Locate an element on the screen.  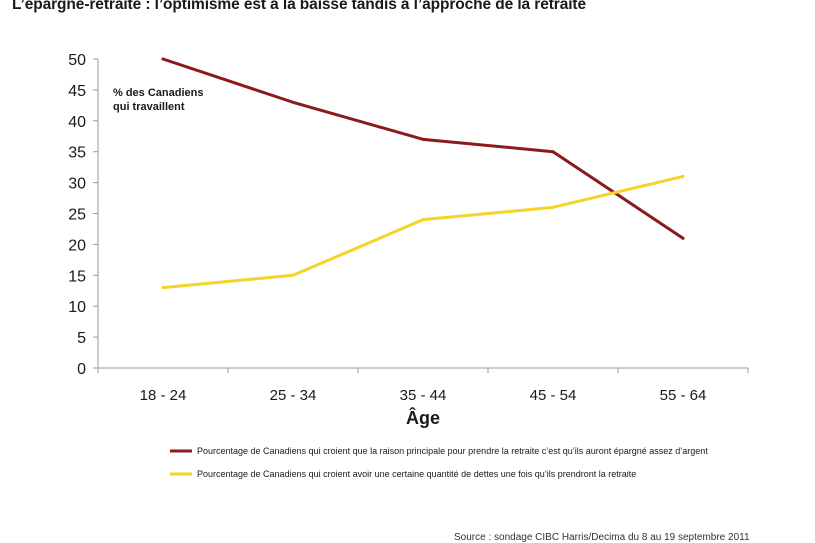
x-tick-label: 55 - 64 is located at coordinates (683, 395).